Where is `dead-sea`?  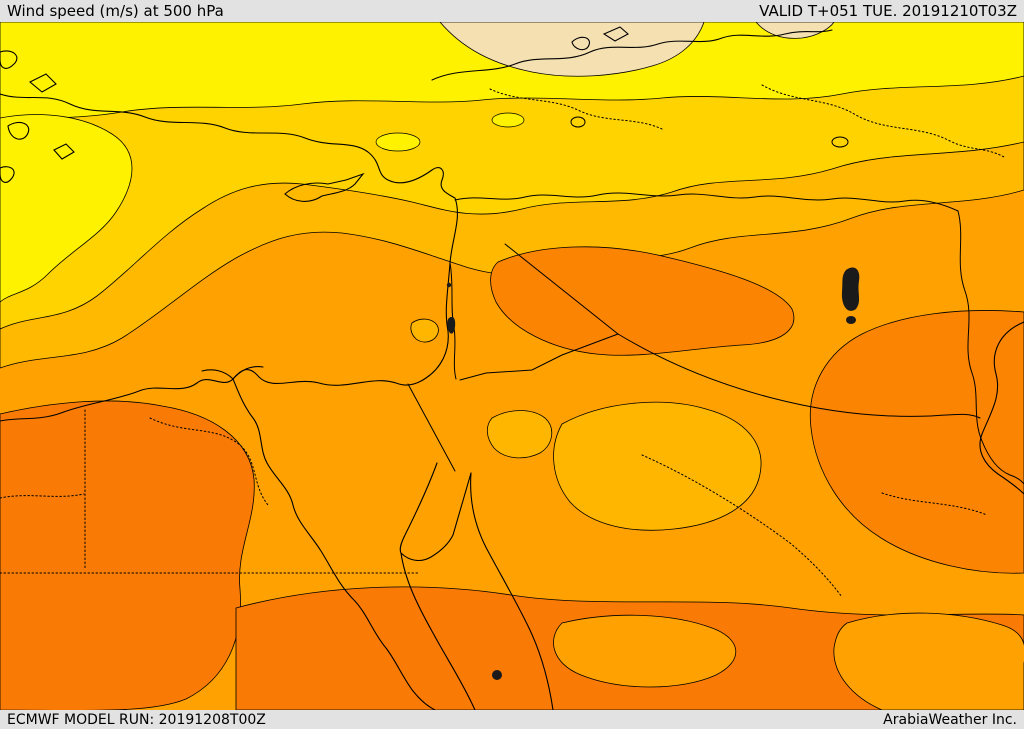
dead-sea is located at coordinates (451, 325).